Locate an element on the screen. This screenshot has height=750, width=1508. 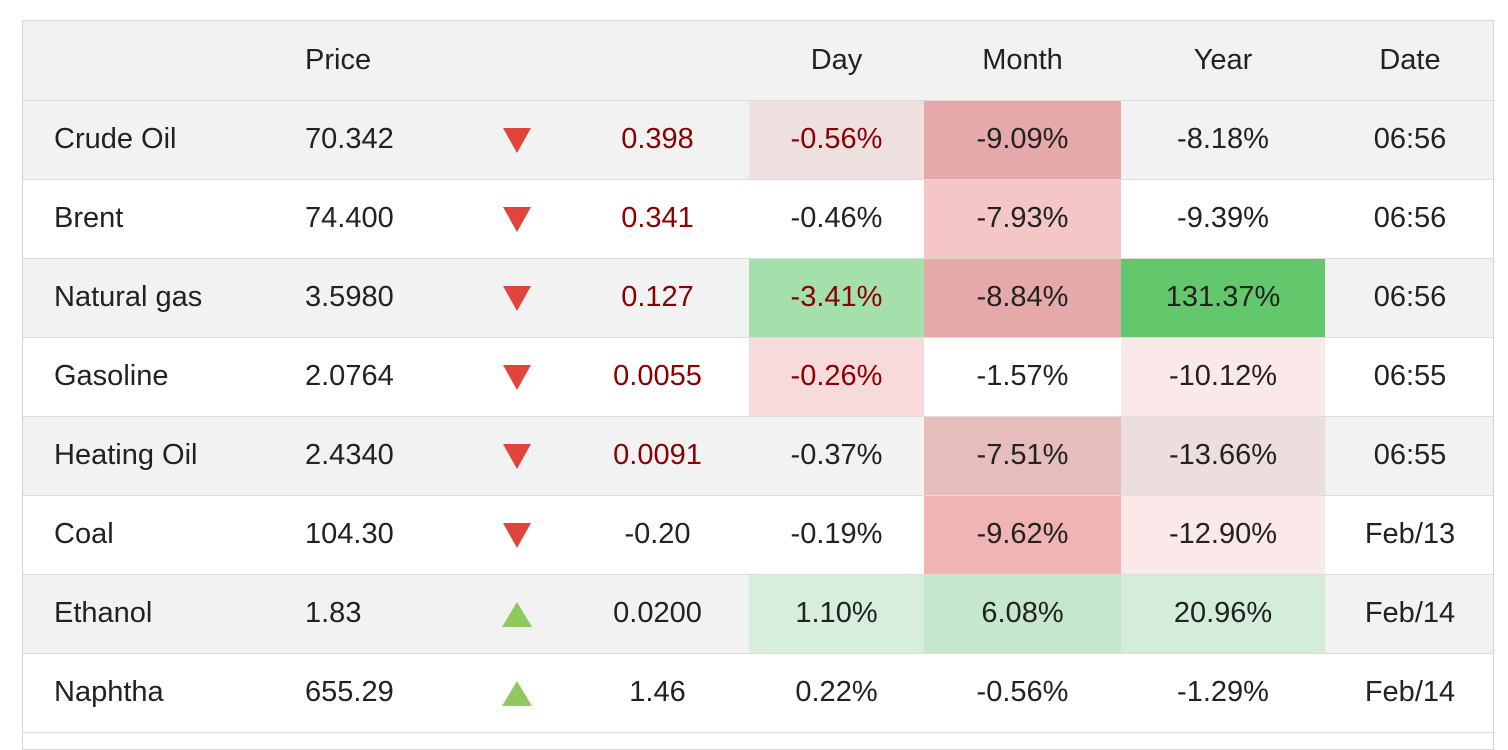
day-change-cell: -0.37% is located at coordinates (836, 455).